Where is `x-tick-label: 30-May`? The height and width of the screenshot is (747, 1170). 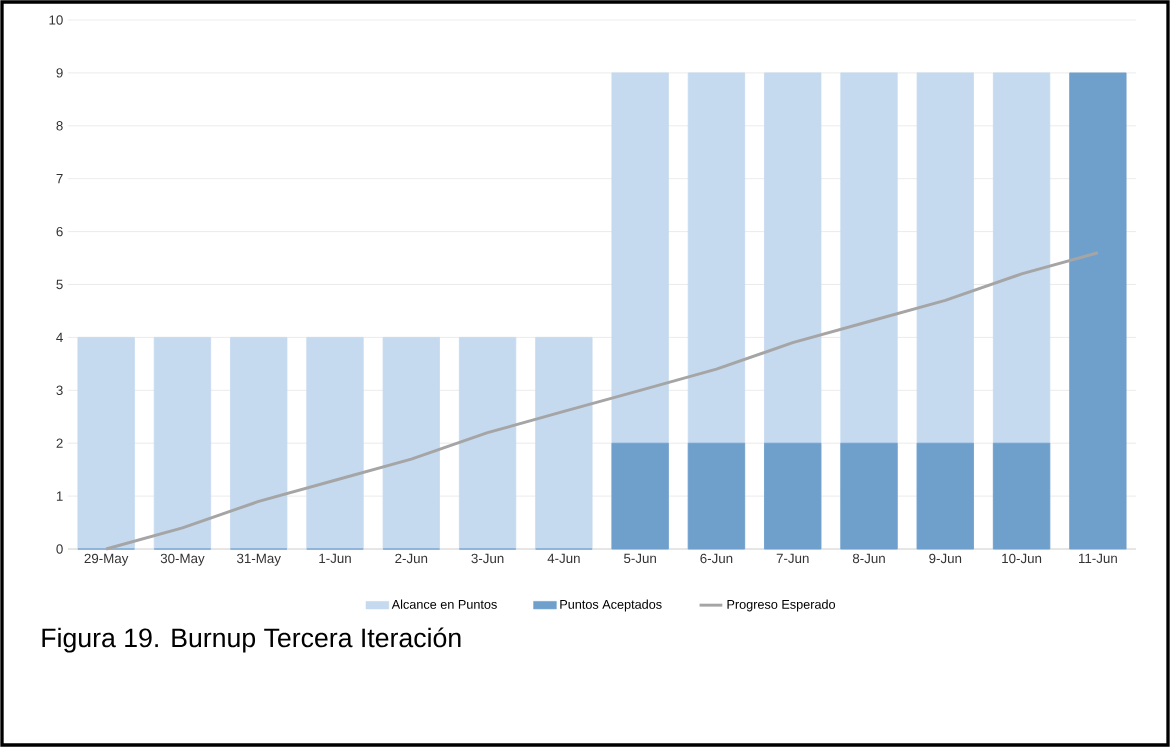
x-tick-label: 30-May is located at coordinates (182, 559).